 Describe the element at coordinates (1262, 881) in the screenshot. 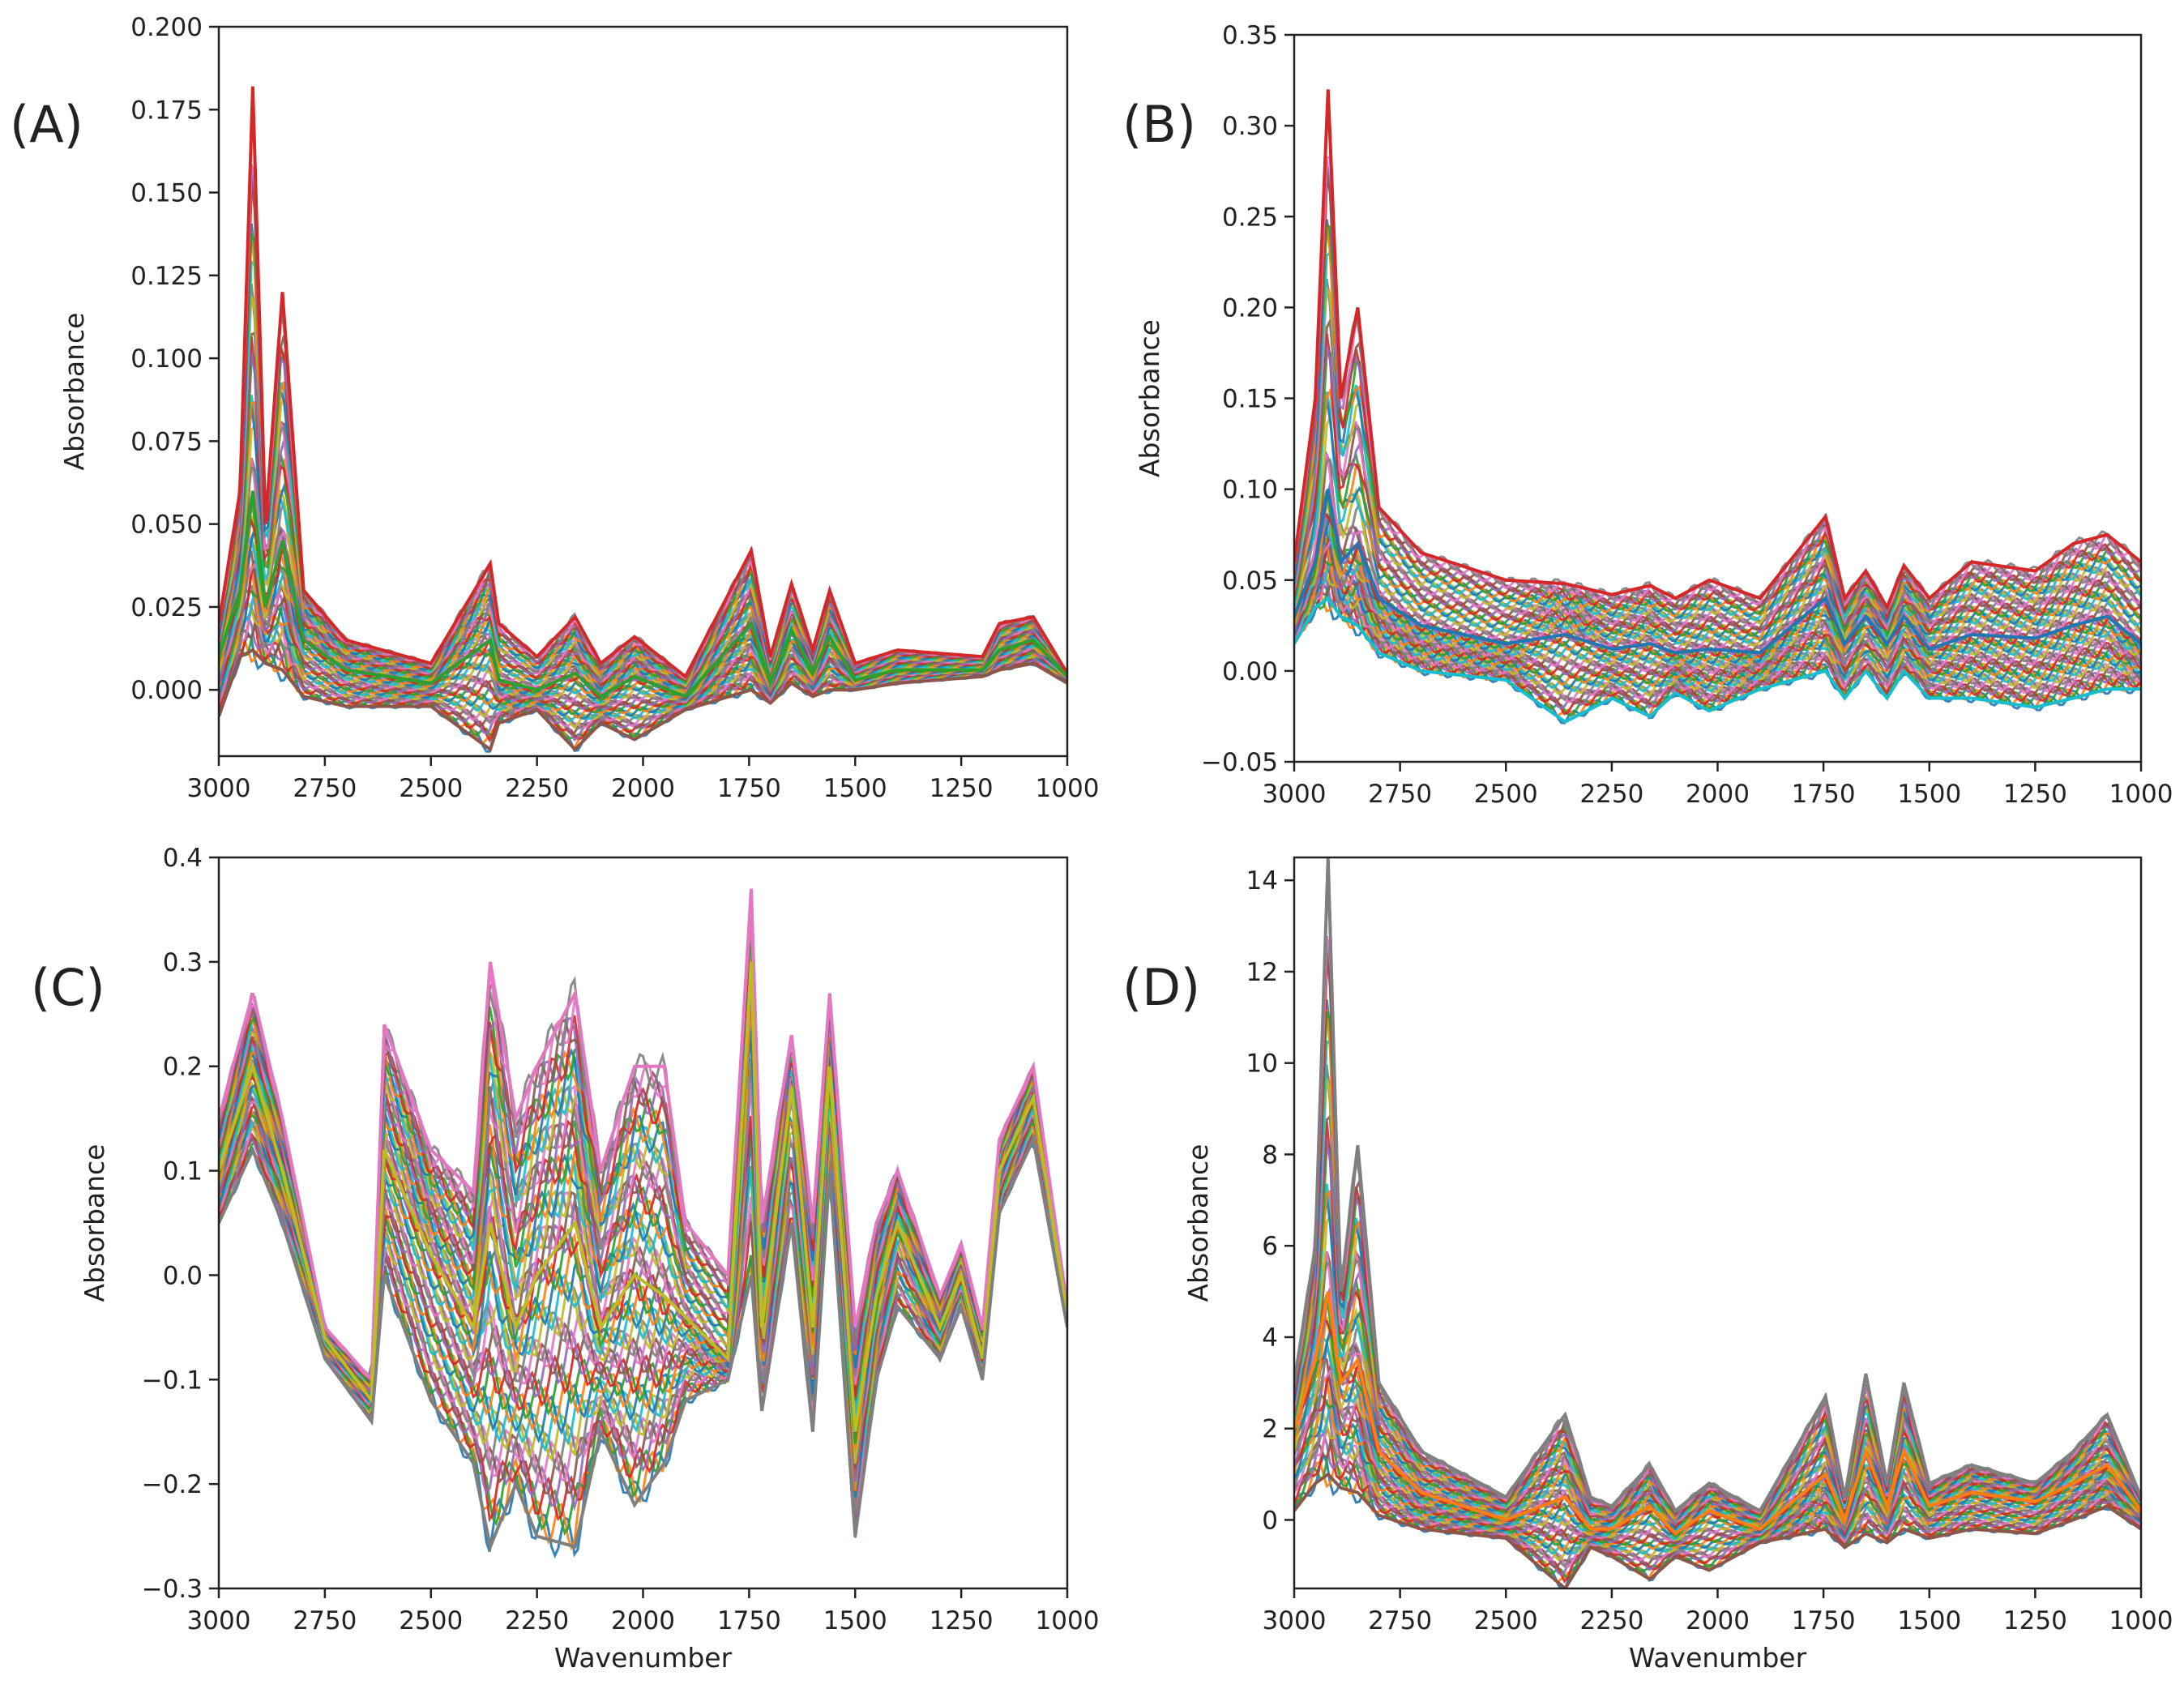

I see `y-tick-label: 14` at that location.